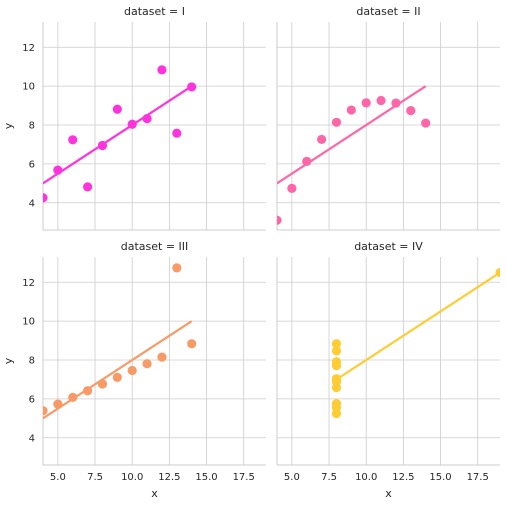 Image resolution: width=506 pixels, height=506 pixels. I want to click on panel-title: dataset = II, so click(388, 11).